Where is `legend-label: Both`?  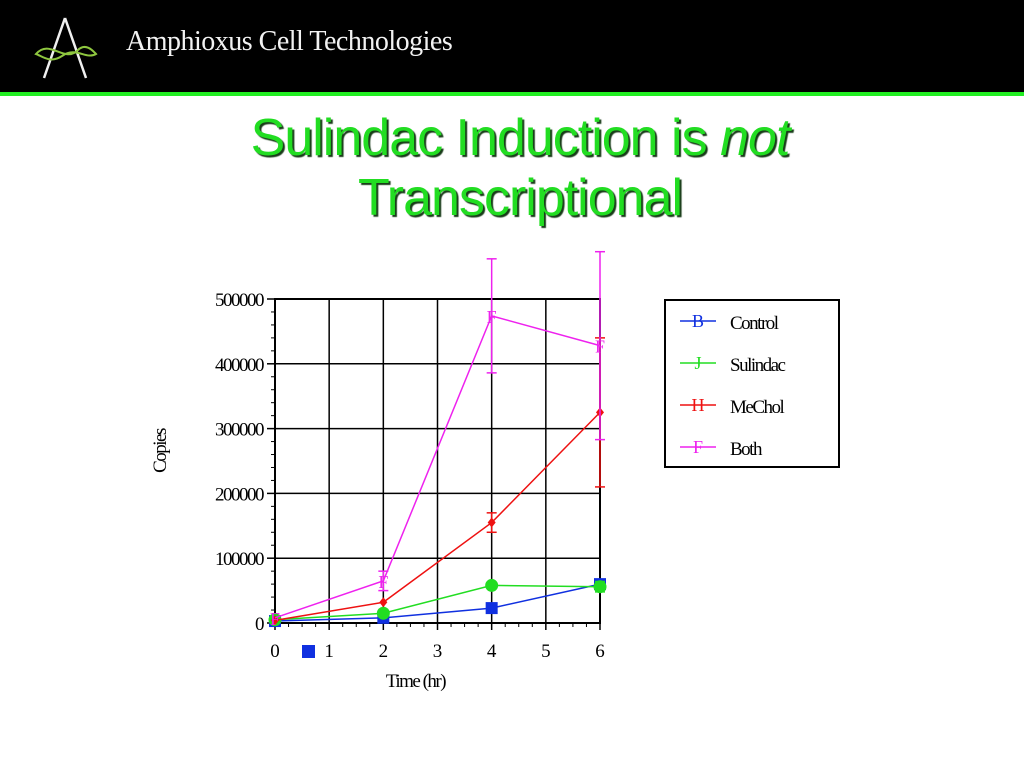
legend-label: Both is located at coordinates (746, 449).